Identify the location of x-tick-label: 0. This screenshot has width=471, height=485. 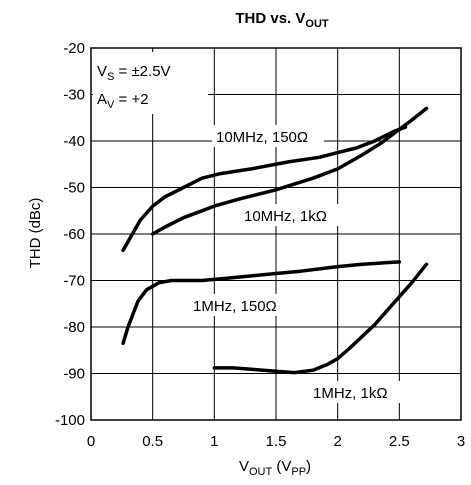
(91, 441).